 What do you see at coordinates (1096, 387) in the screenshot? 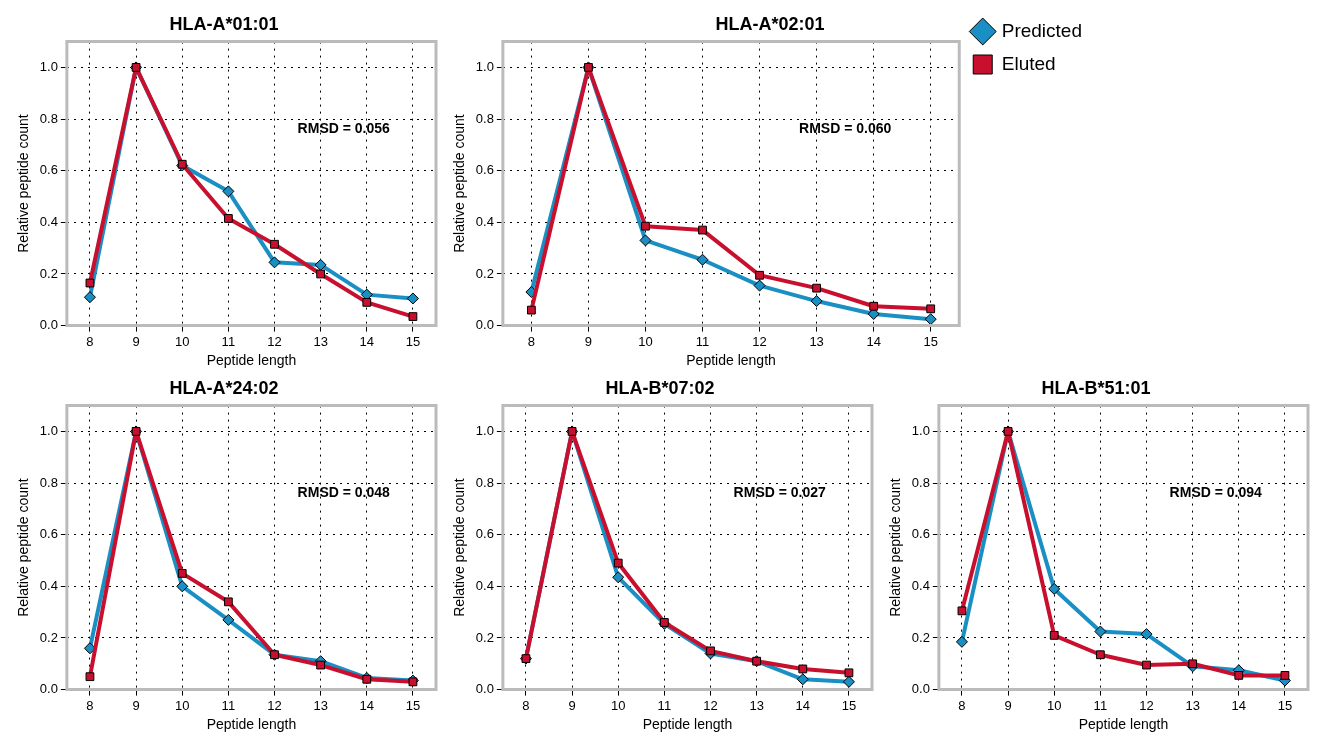
I see `chart-title: HLA-B*51:01` at bounding box center [1096, 387].